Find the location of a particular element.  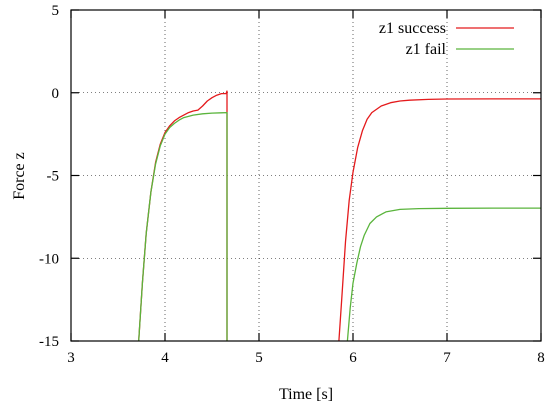

legend-label-1: z1 fail is located at coordinates (426, 49).